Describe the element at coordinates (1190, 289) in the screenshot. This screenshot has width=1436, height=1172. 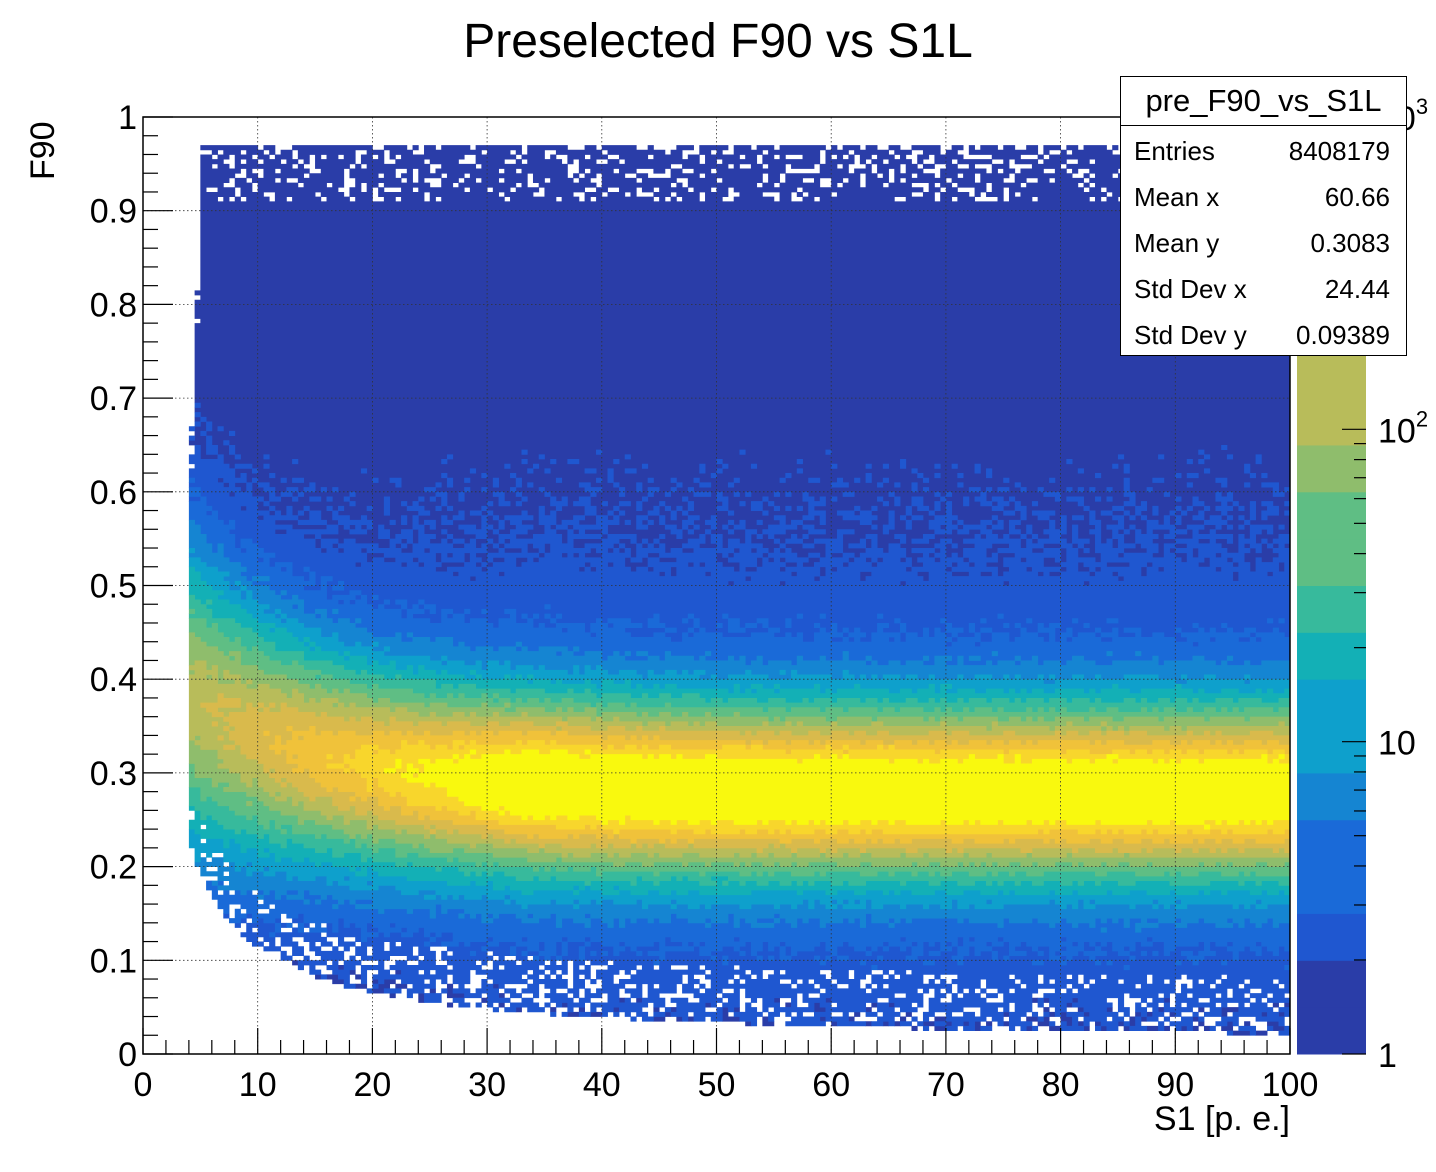
I see `stats-label: Std Dev x` at that location.